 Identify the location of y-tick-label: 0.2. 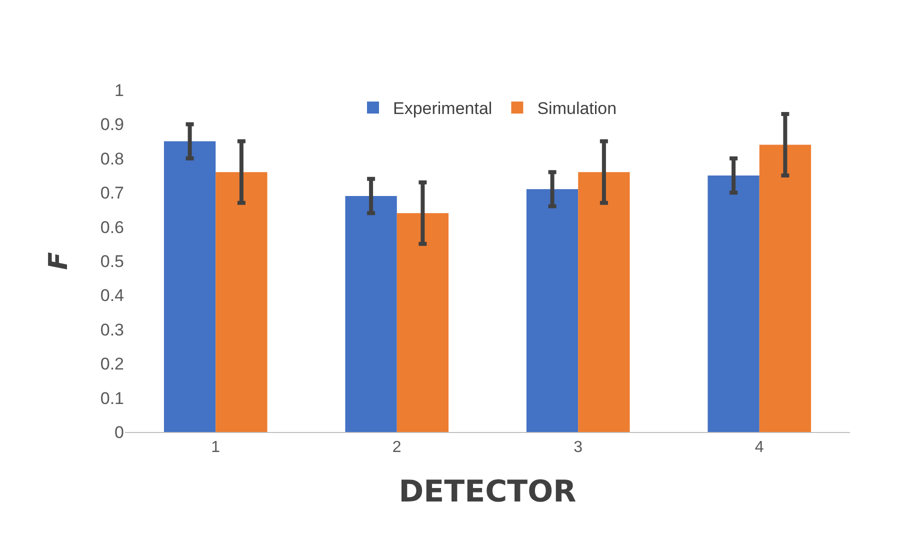
(112, 364).